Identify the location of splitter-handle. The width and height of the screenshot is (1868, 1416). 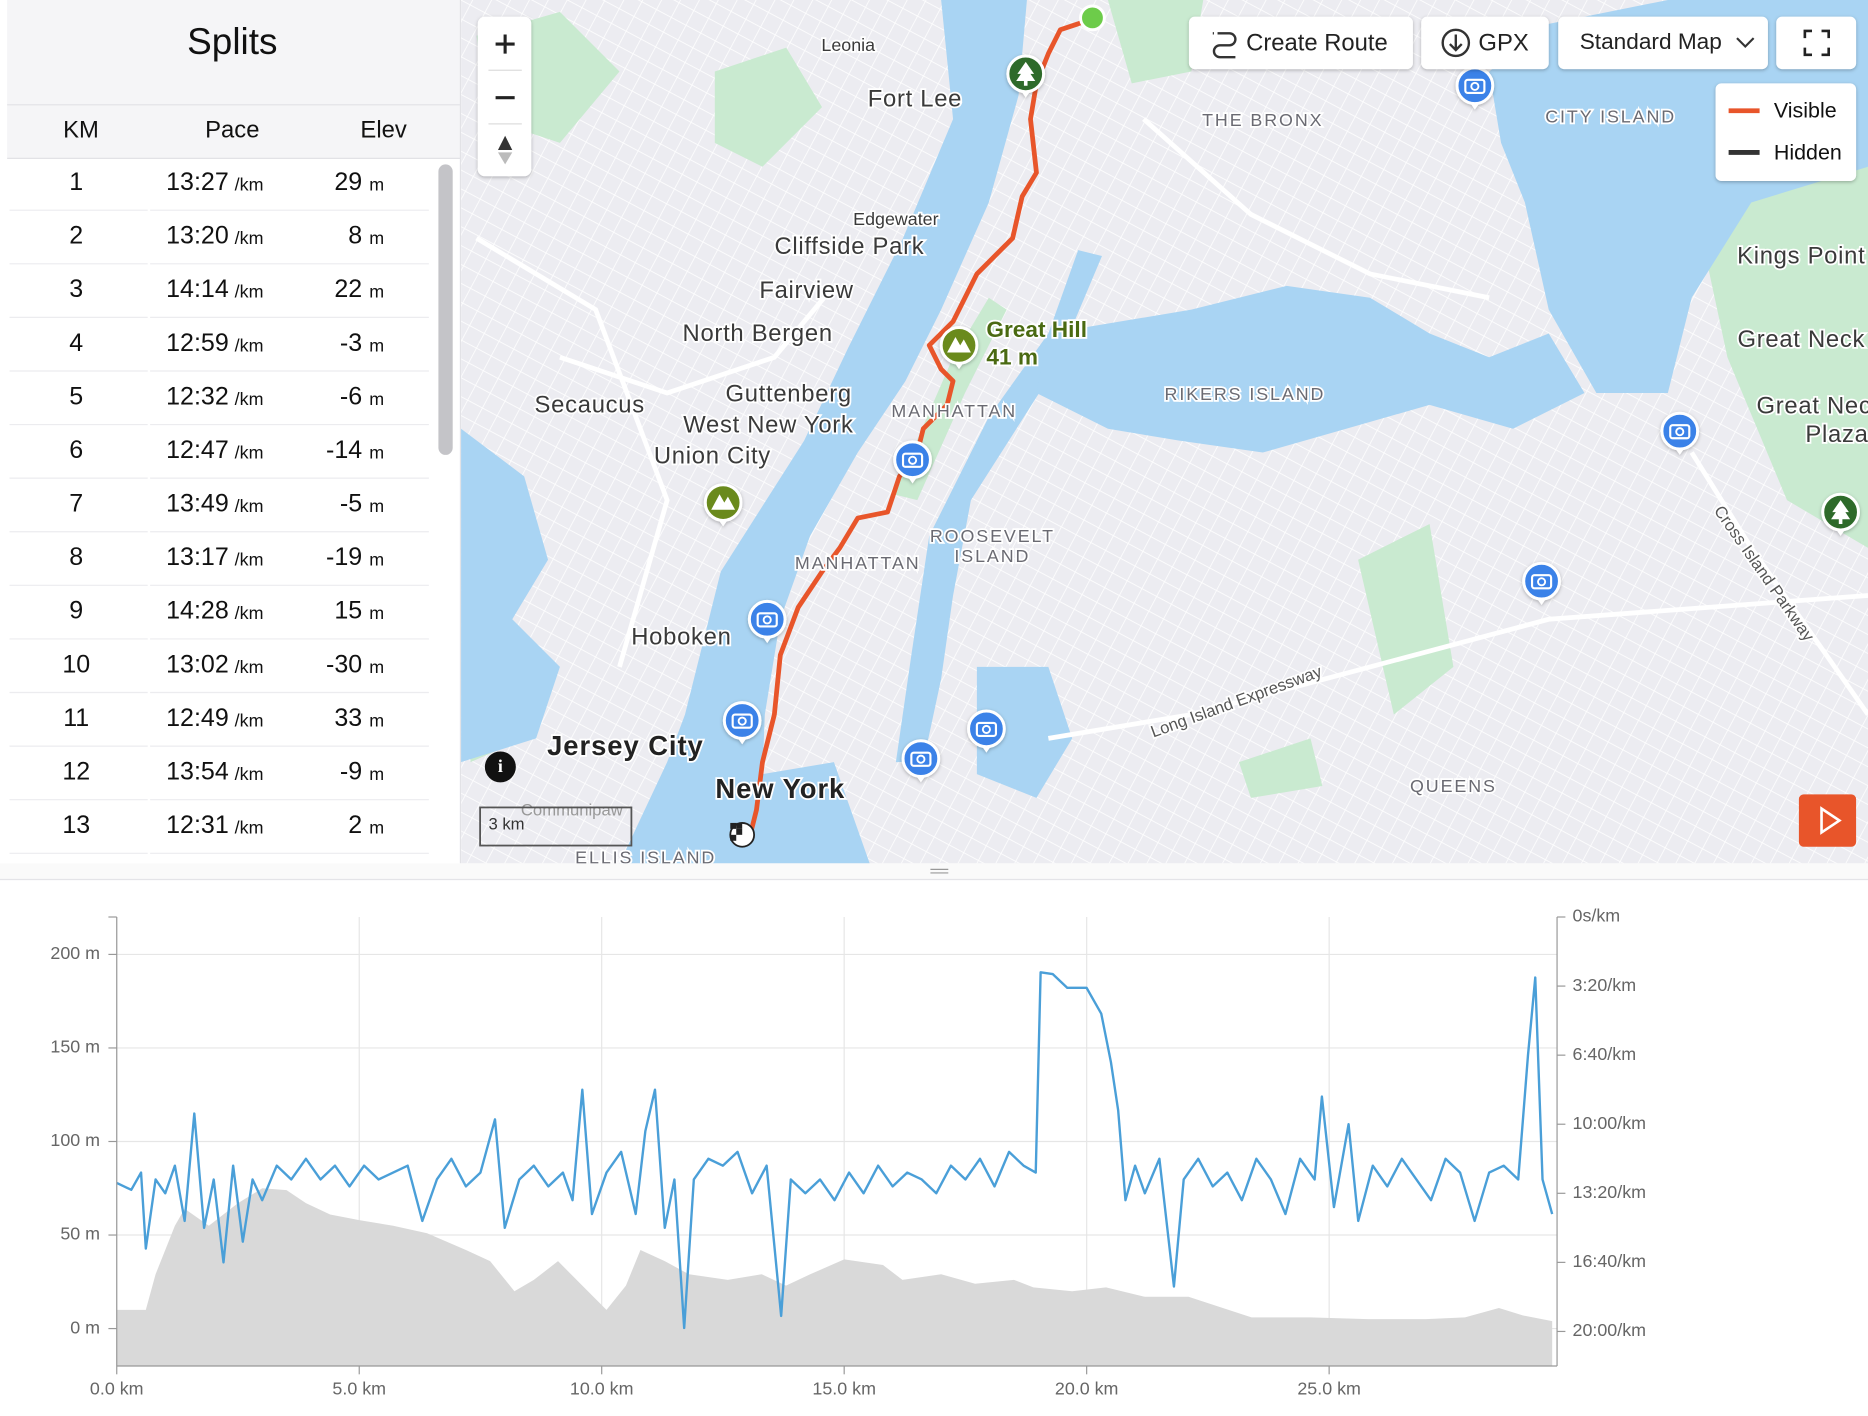
(939, 871).